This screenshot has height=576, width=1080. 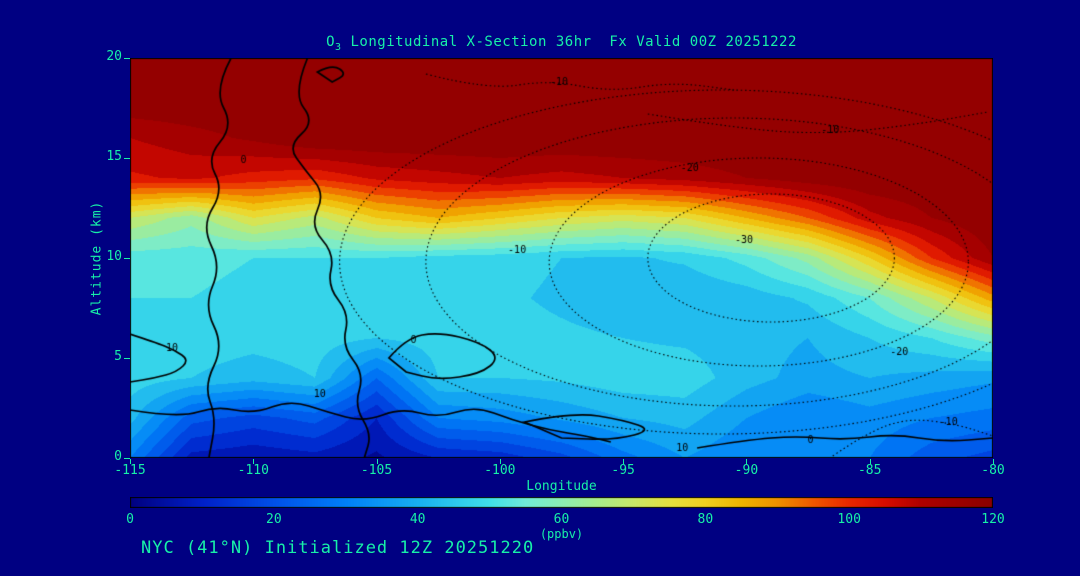 I want to click on colorbar-tick-label: 60, so click(x=561, y=519).